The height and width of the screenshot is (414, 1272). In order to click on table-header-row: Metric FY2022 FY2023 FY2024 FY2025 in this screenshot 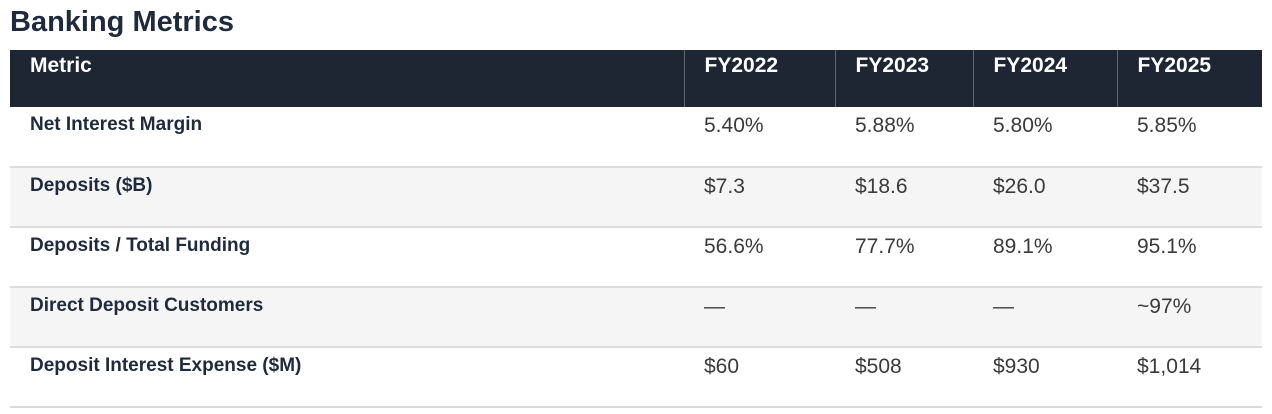, I will do `click(636, 78)`.